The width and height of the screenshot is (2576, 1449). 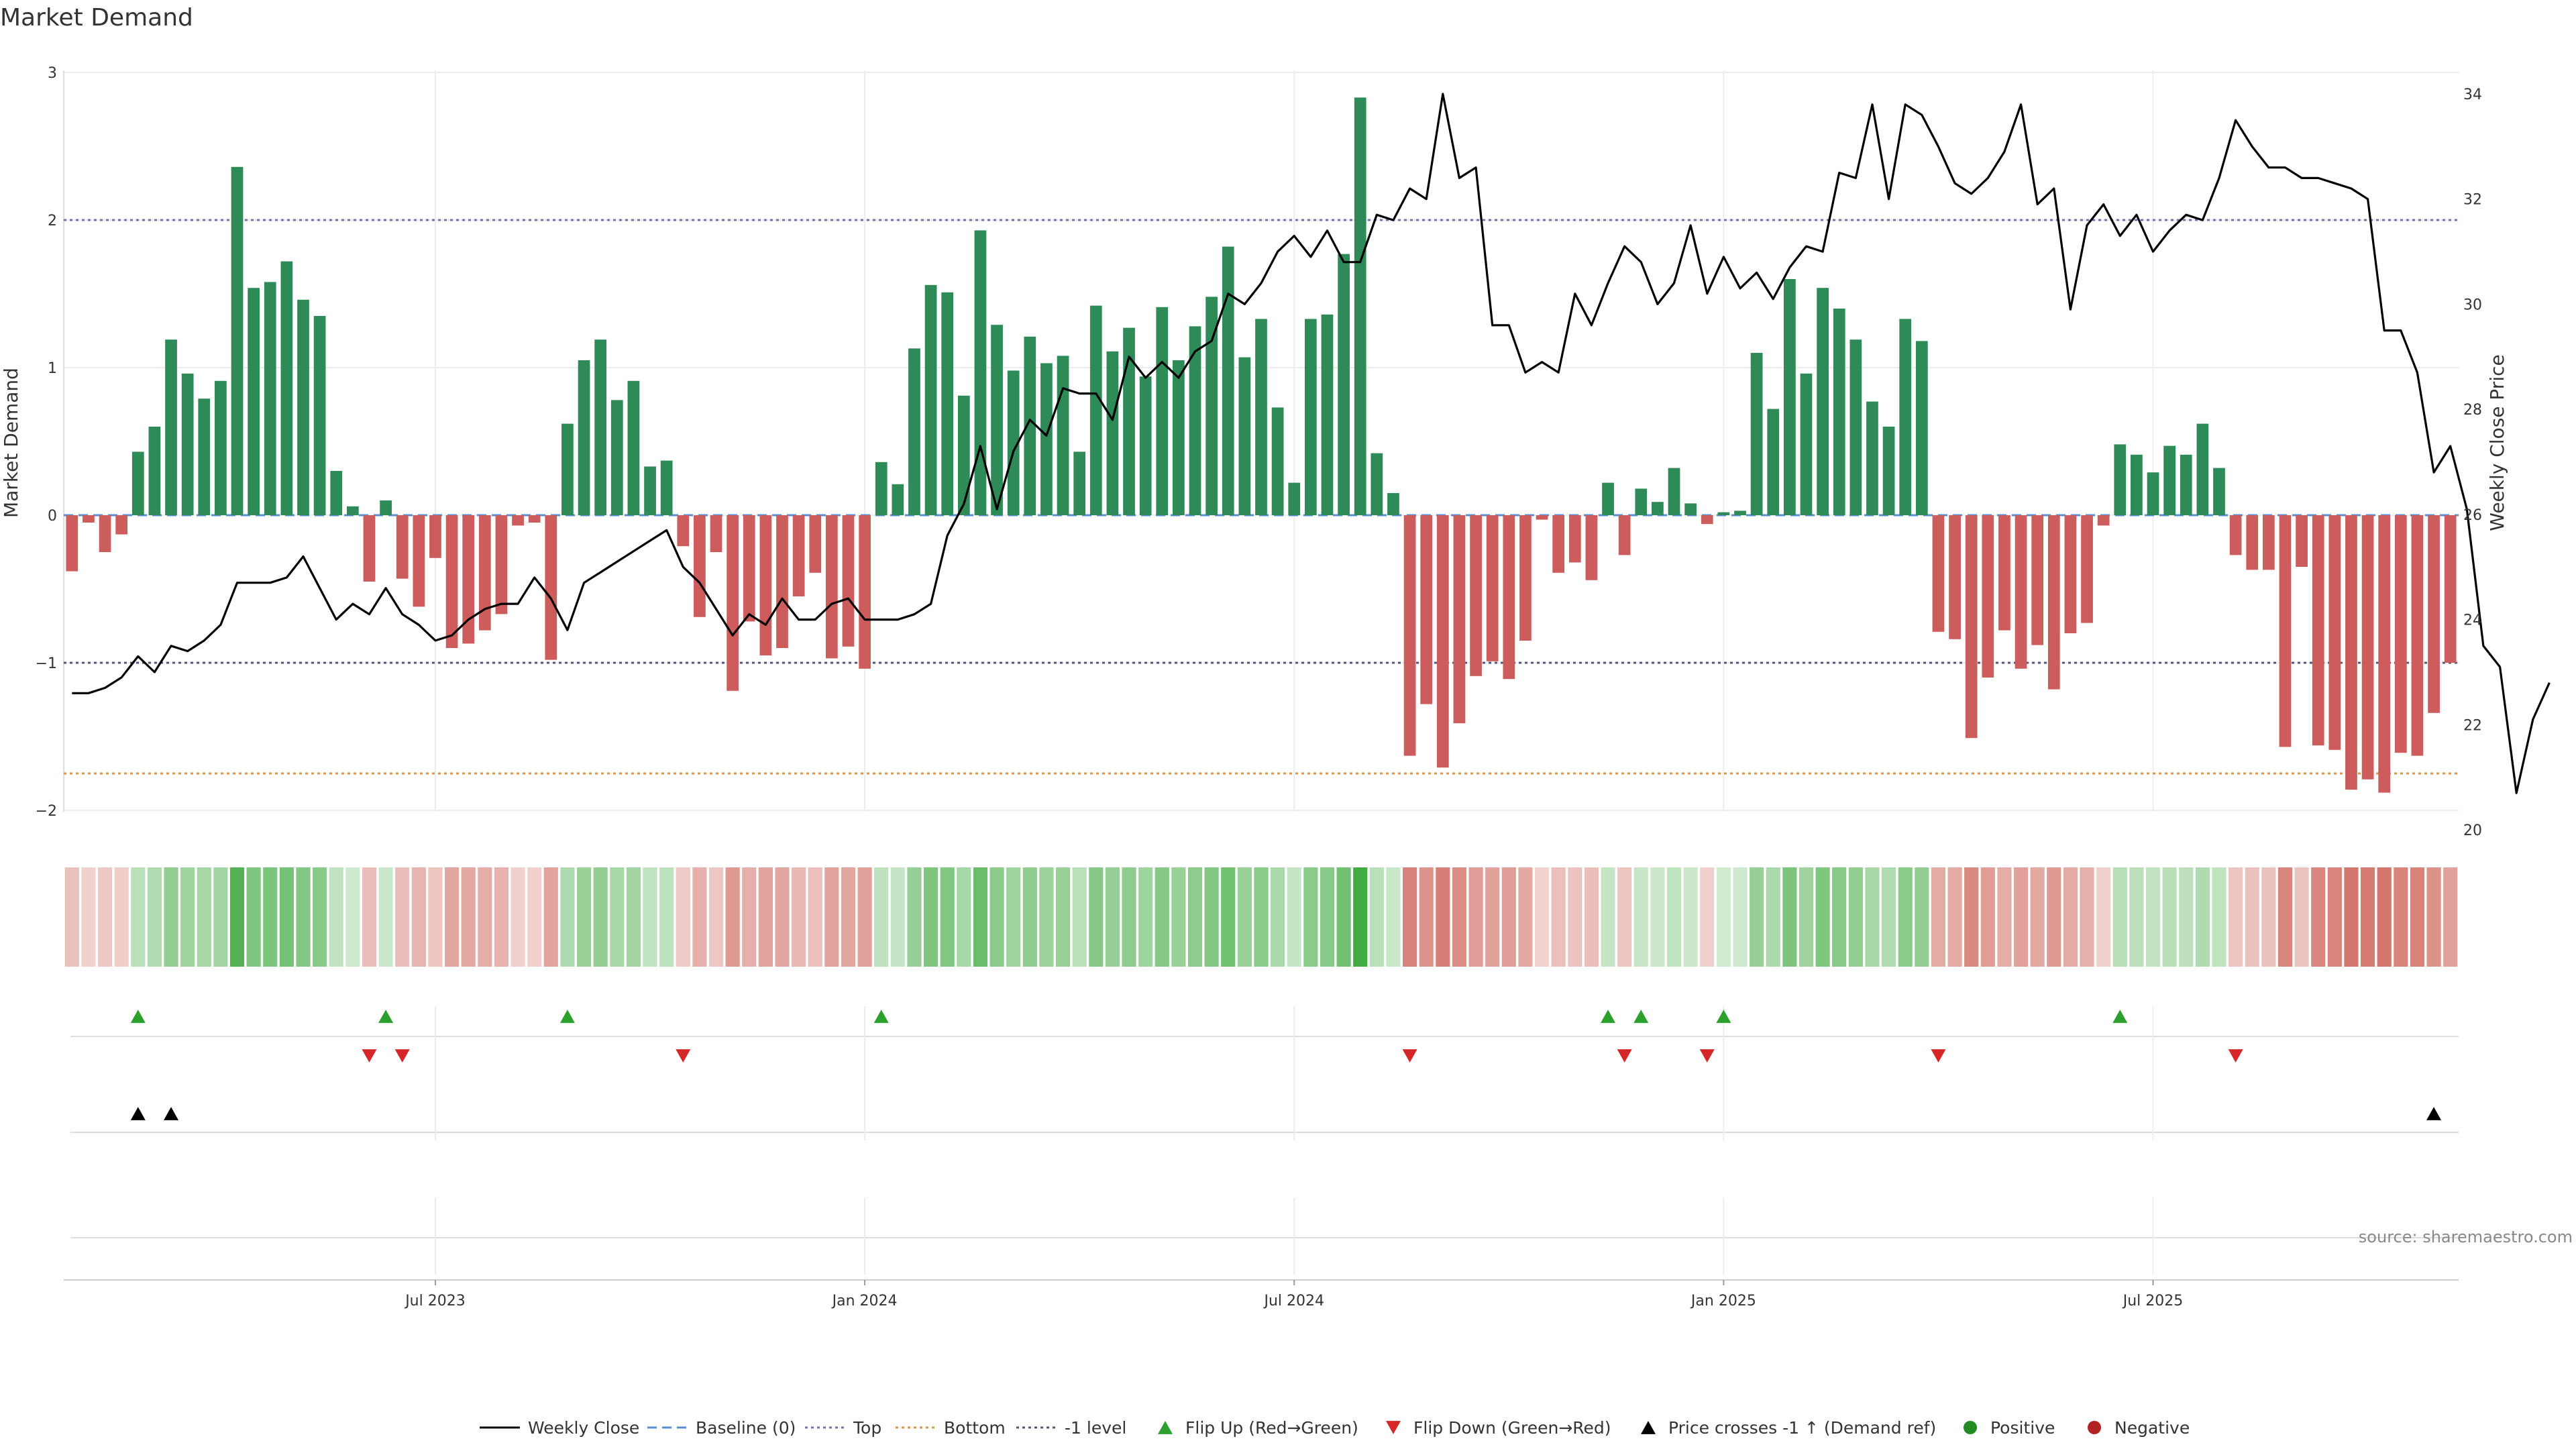 I want to click on left-tick-label: 0, so click(x=52, y=516).